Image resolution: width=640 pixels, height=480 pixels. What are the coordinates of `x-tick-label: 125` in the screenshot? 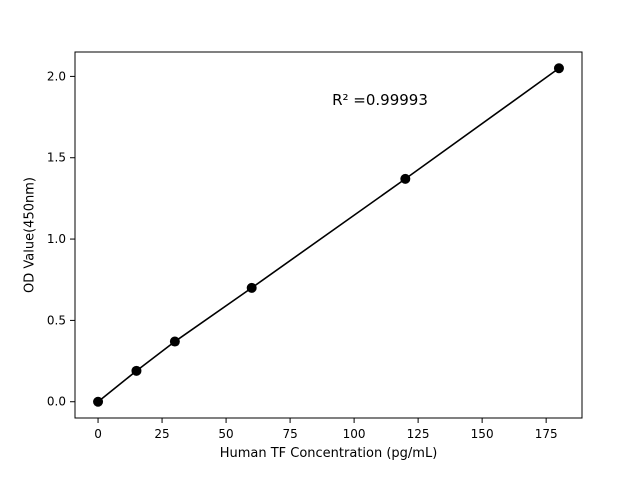 It's located at (418, 434).